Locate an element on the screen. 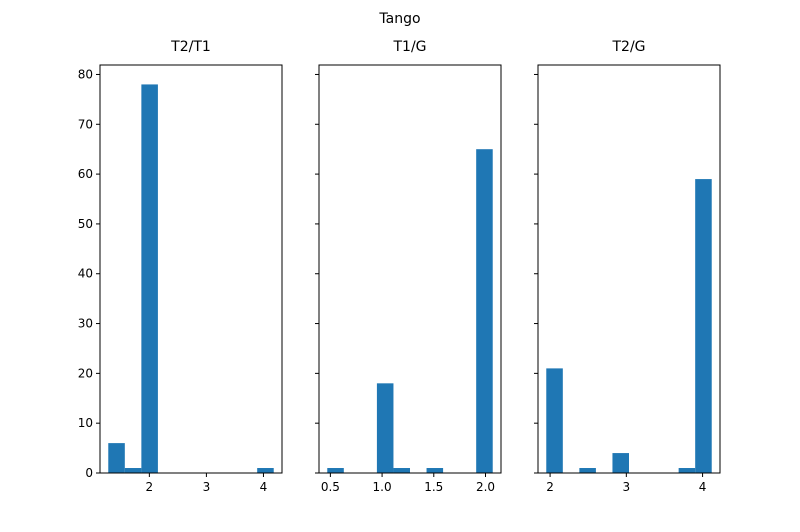 This screenshot has height=532, width=800. y-tick-label: 70 is located at coordinates (85, 124).